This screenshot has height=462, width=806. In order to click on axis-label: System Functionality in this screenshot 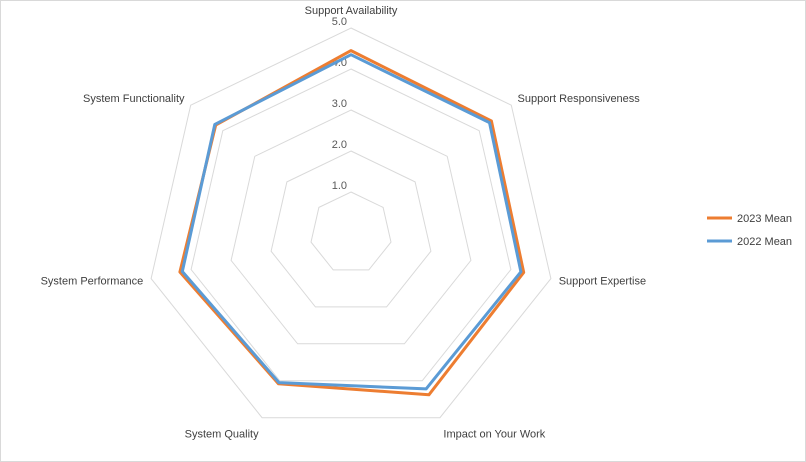, I will do `click(134, 99)`.